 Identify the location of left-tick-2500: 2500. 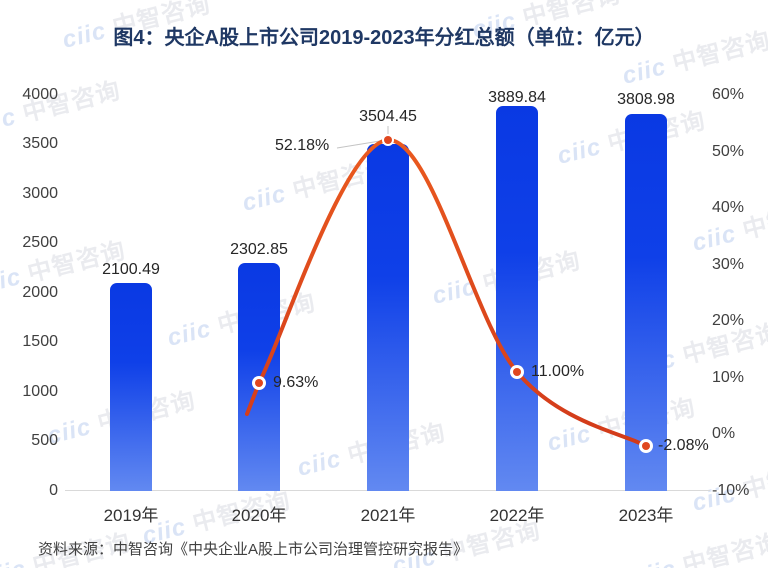
(40, 242).